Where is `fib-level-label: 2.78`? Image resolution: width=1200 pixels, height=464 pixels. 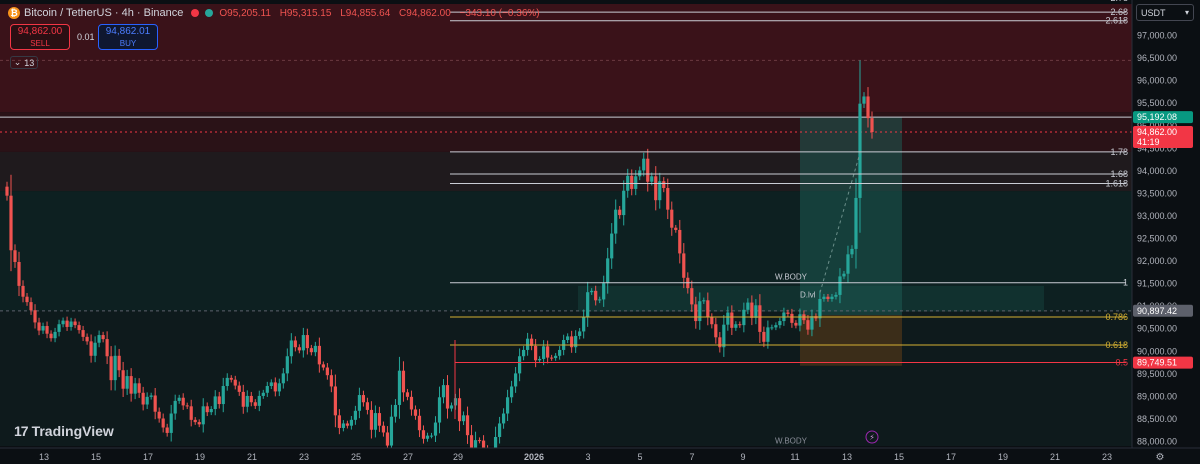
fib-level-label: 2.78 is located at coordinates (1119, 1).